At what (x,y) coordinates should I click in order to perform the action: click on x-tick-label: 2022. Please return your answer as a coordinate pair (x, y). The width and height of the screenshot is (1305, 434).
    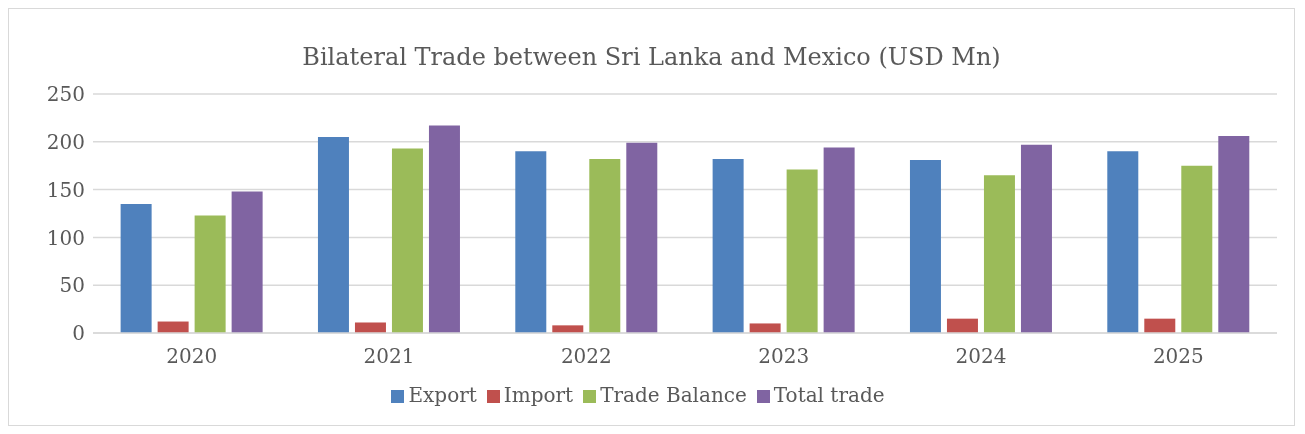
    Looking at the image, I should click on (586, 356).